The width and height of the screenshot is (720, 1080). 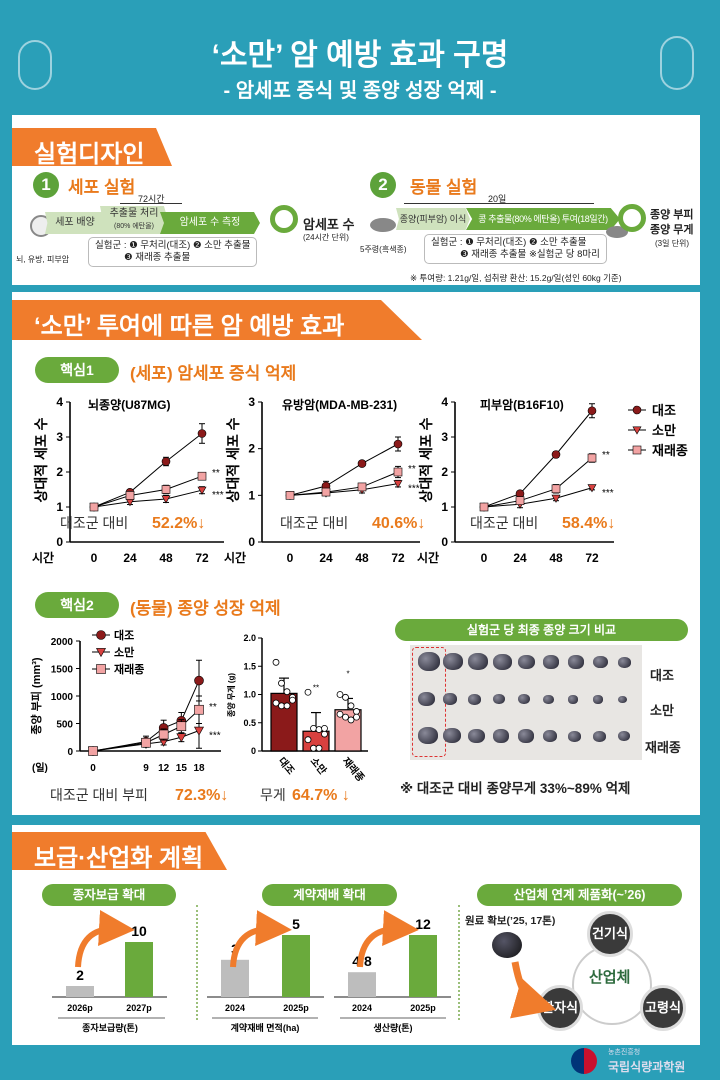 I want to click on core1-title: (세포) 암세포 증식 억제, so click(x=213, y=373).